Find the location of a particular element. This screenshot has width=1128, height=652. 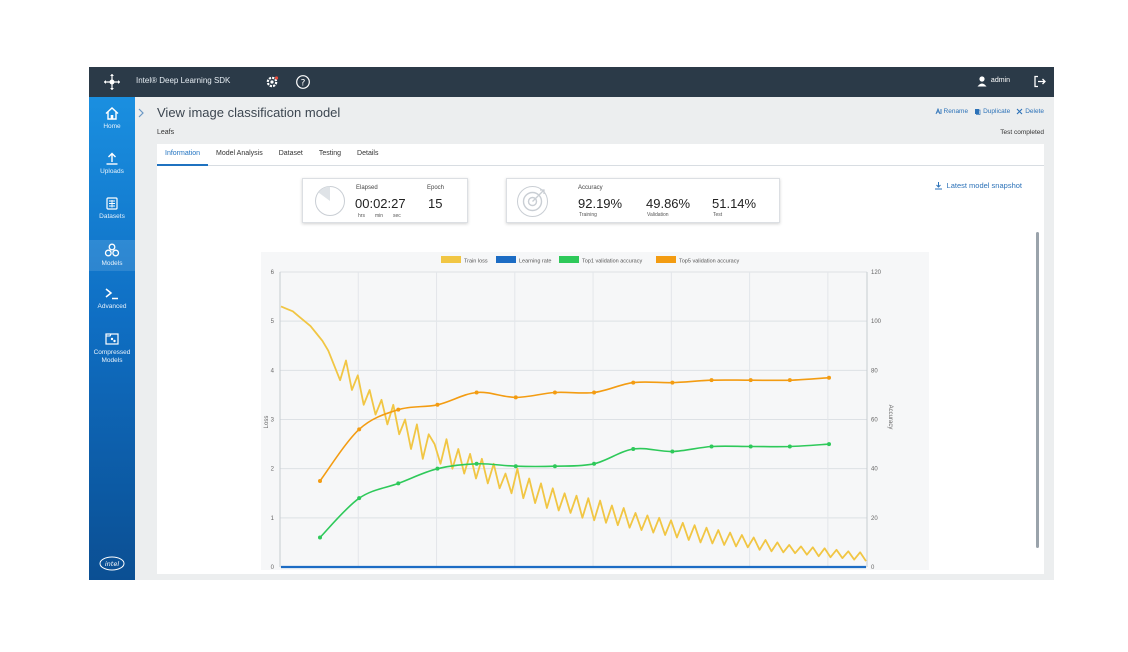

y-tick-left: 5 is located at coordinates (273, 322).